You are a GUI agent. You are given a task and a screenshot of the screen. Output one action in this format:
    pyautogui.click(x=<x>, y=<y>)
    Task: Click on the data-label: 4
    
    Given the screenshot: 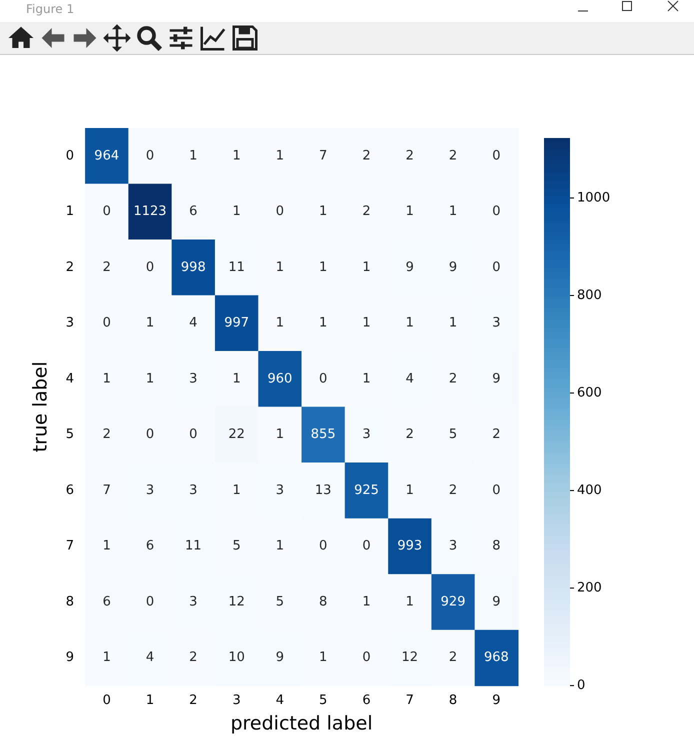 What is the action you would take?
    pyautogui.click(x=193, y=323)
    